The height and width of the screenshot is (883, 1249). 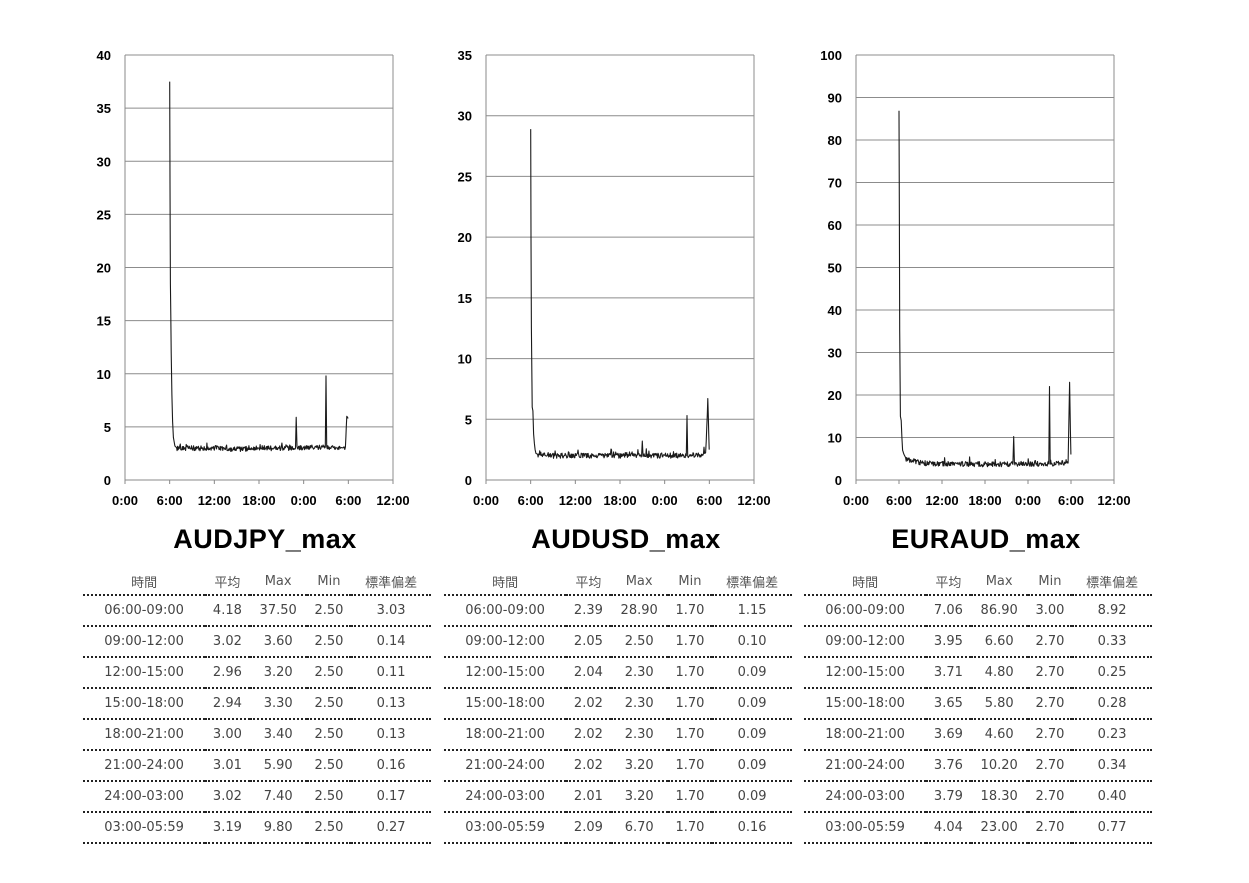 I want to click on table-row: 15:00-18:00 2.02 2.30 1.70 0.09, so click(x=618, y=703).